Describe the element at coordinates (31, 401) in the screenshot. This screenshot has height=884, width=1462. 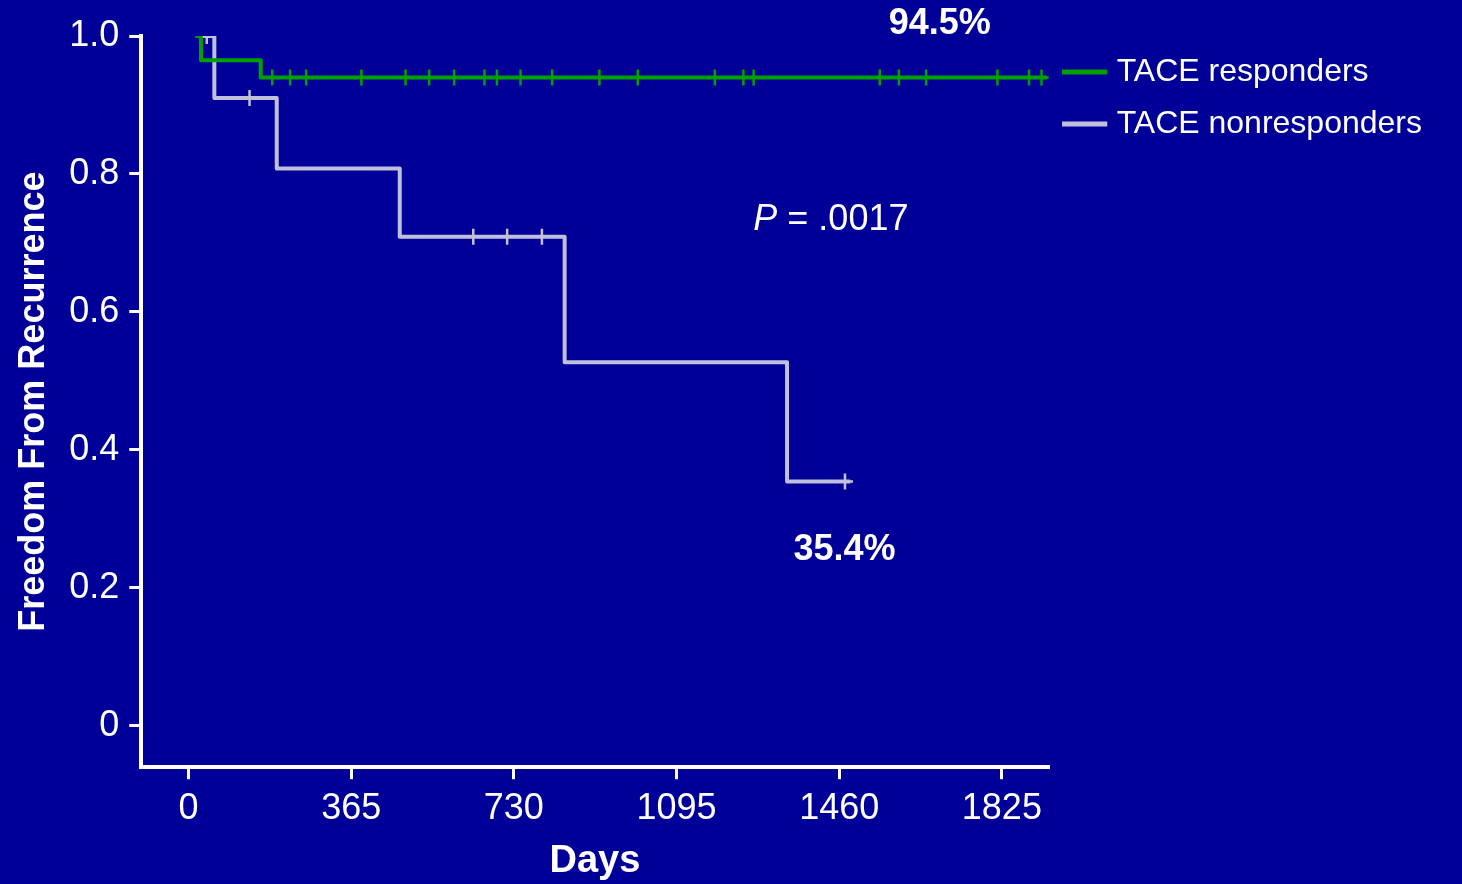
I see `y-axis-title: Freedom From Recurrence` at that location.